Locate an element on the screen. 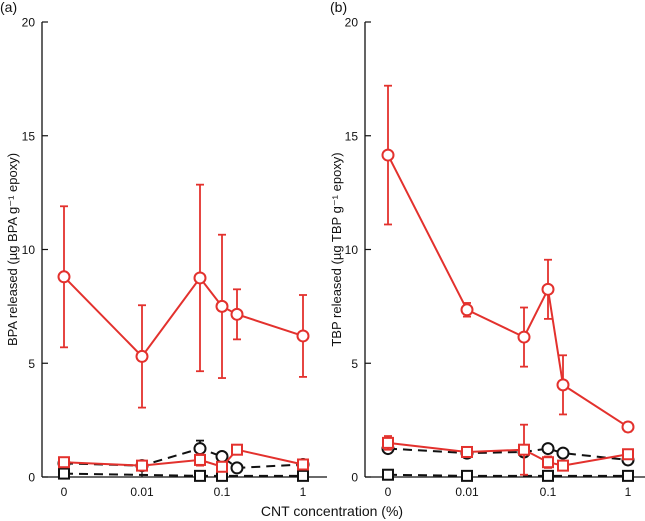  y-axis-label: TBP released (µg TBP g⁻¹ epoxy) is located at coordinates (336, 249).